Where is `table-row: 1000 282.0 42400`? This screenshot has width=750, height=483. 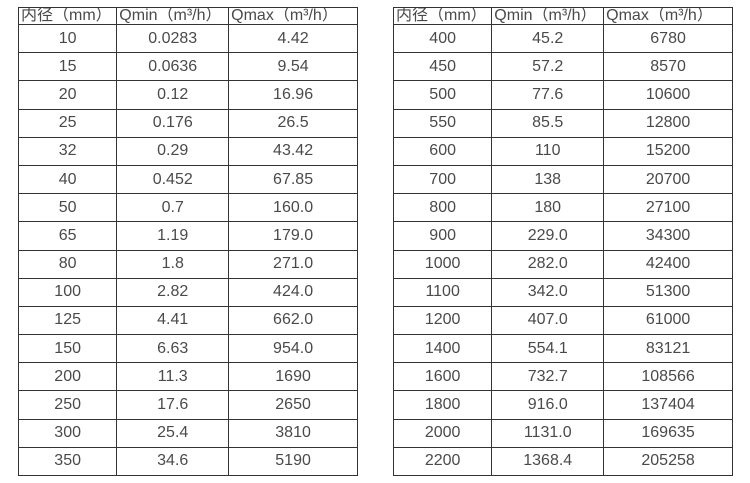 table-row: 1000 282.0 42400 is located at coordinates (562, 264).